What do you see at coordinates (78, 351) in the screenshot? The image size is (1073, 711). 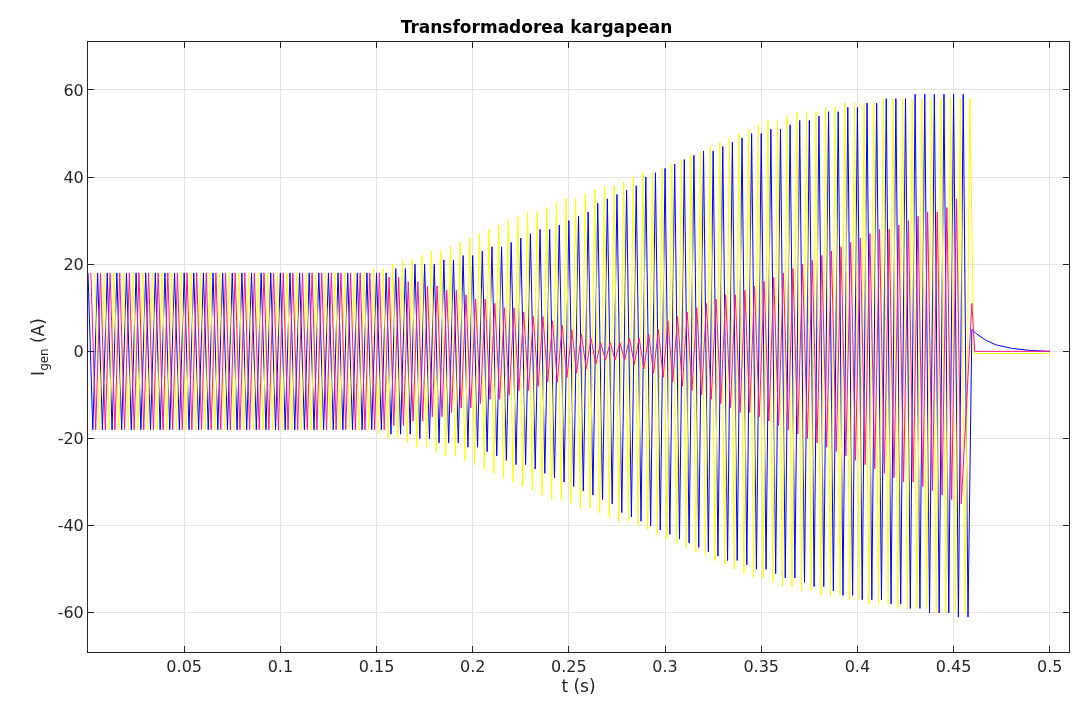 I see `y-tick-label: 0` at bounding box center [78, 351].